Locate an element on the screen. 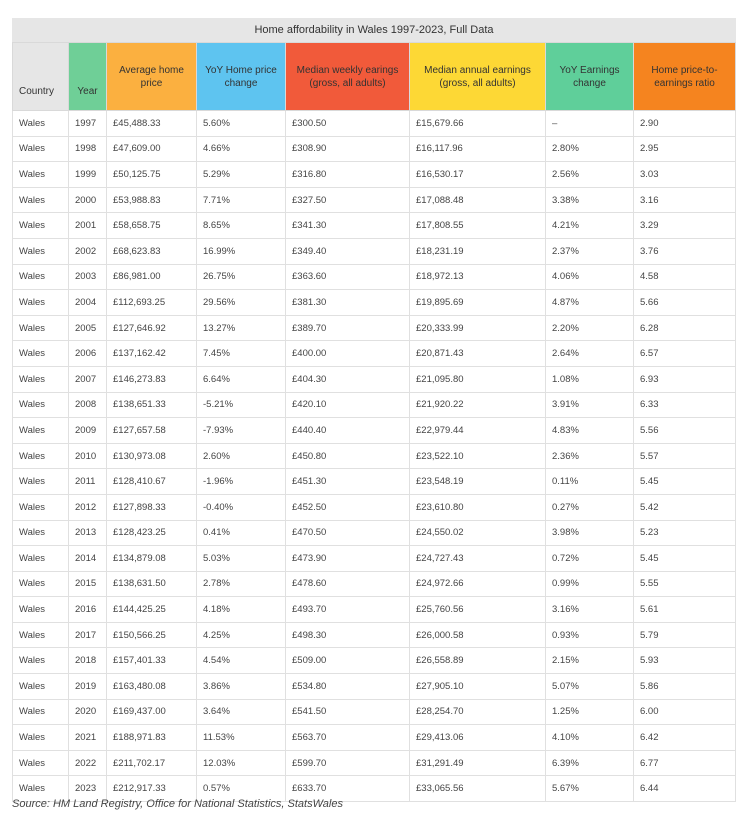  cell-year: 2017 is located at coordinates (87, 635).